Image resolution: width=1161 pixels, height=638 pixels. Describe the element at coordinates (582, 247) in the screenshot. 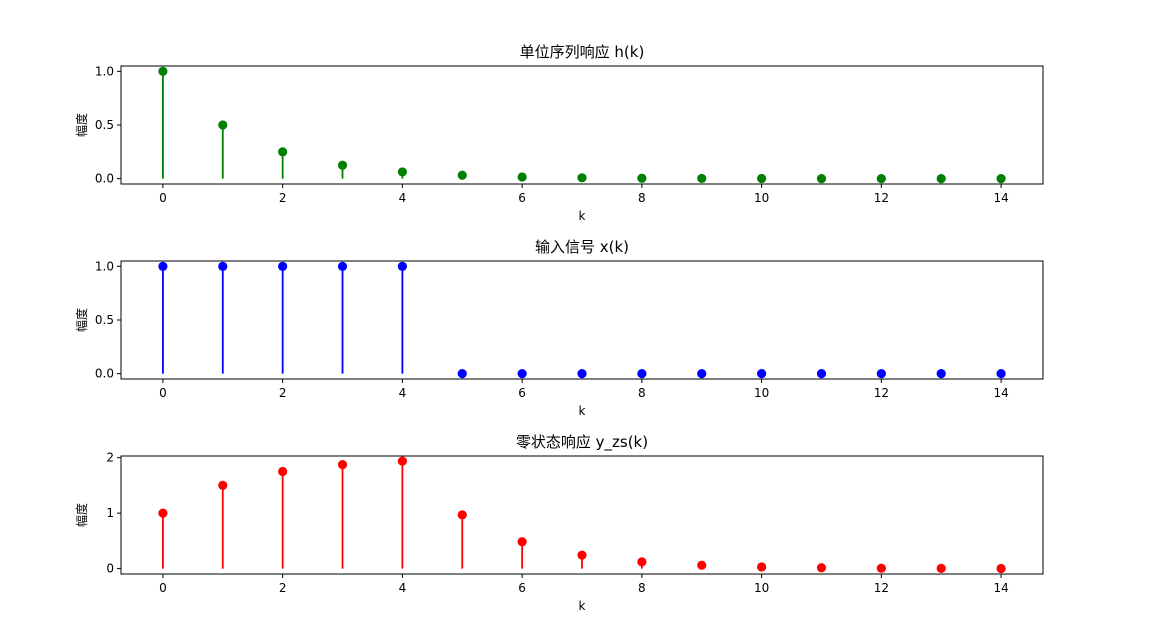

I see `chart-title: 输入信号 x(k)` at that location.